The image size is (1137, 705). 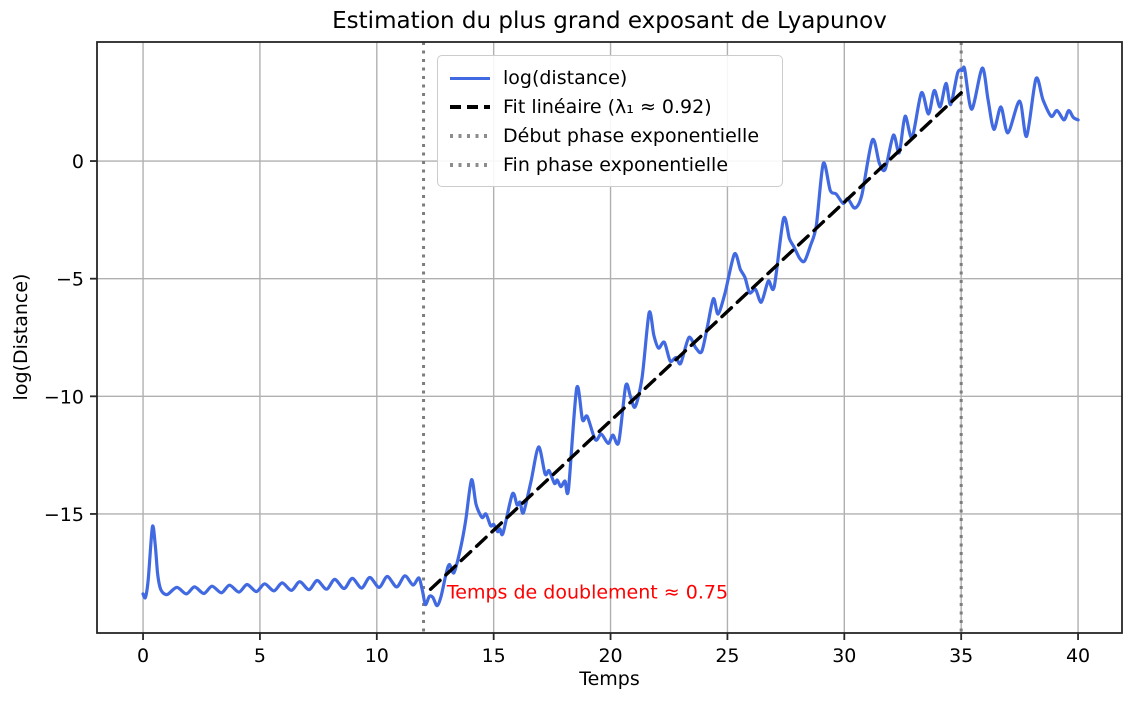 I want to click on y-tick-label: −5, so click(x=70, y=280).